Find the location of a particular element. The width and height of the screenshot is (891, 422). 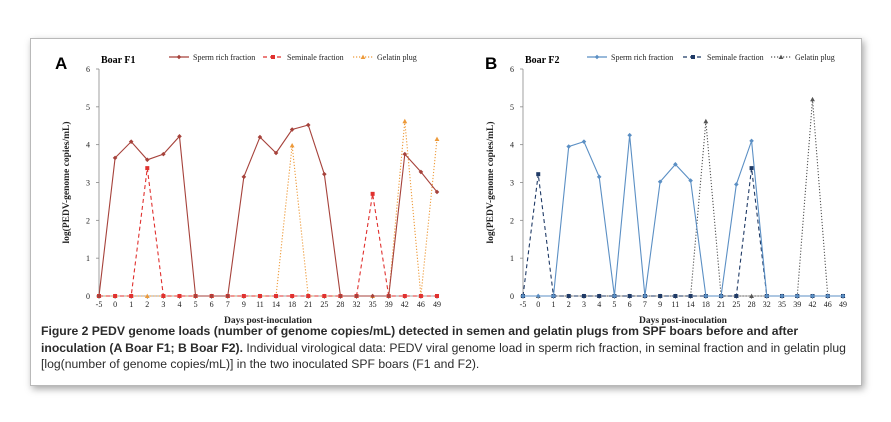

panel-label: A is located at coordinates (61, 63).